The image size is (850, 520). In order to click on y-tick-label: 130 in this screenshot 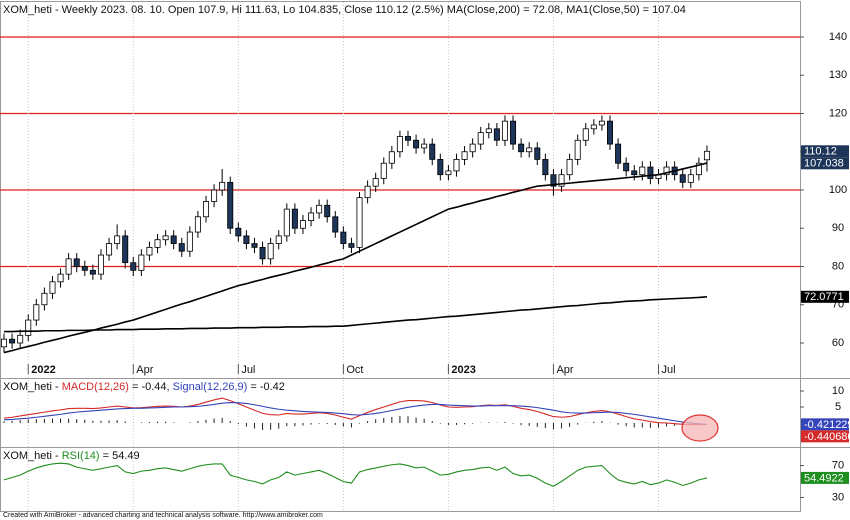, I will do `click(838, 75)`.